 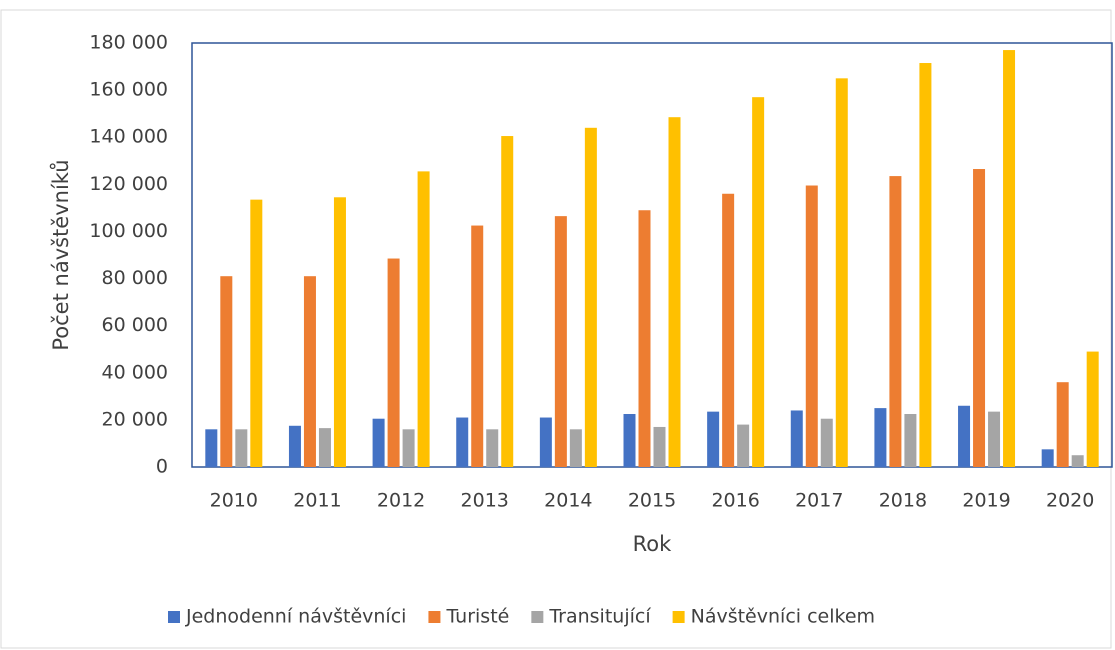 I want to click on x-tick-label: 2012, so click(x=401, y=501).